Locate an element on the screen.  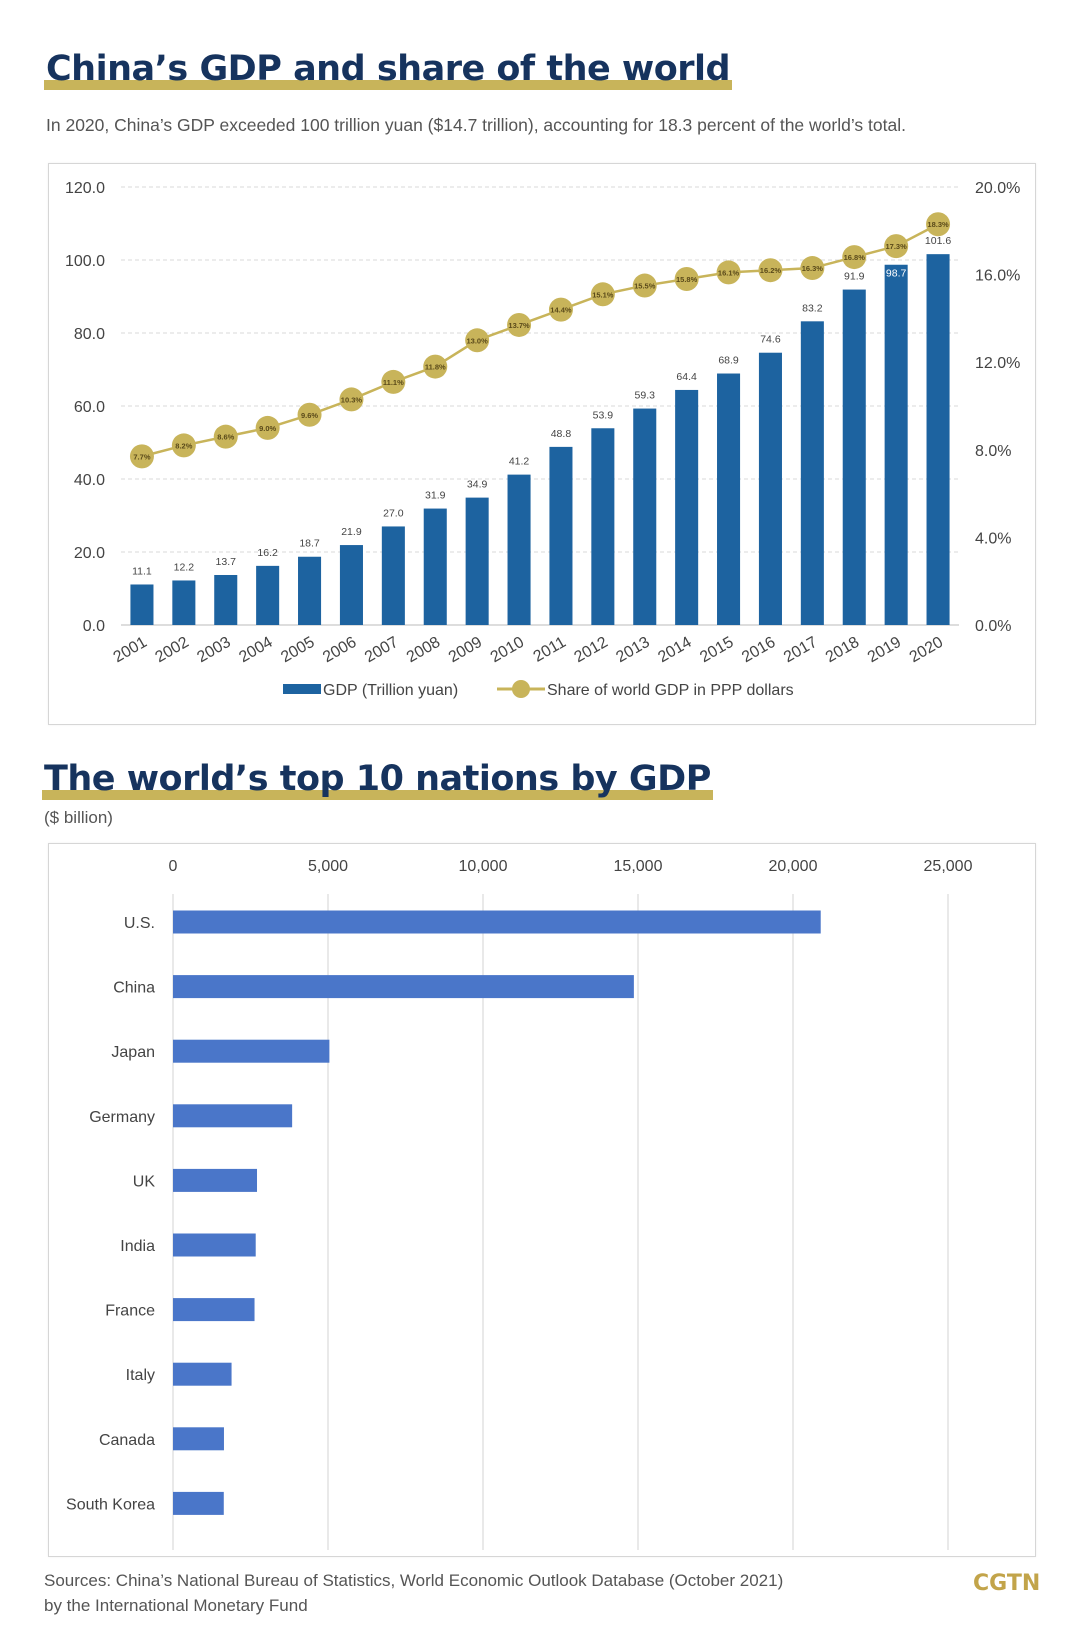
share-marker-label: 18.3% is located at coordinates (938, 224).